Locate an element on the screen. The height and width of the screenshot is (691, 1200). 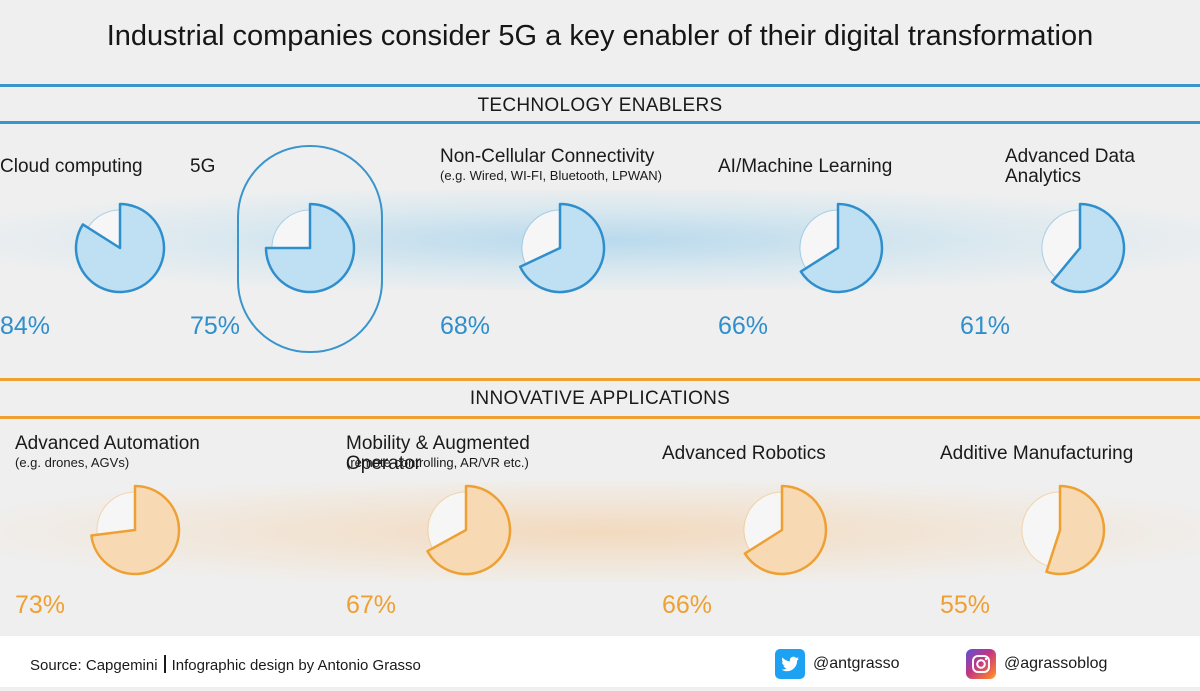
advanced-automation-remainder-slice is located at coordinates (116, 513).